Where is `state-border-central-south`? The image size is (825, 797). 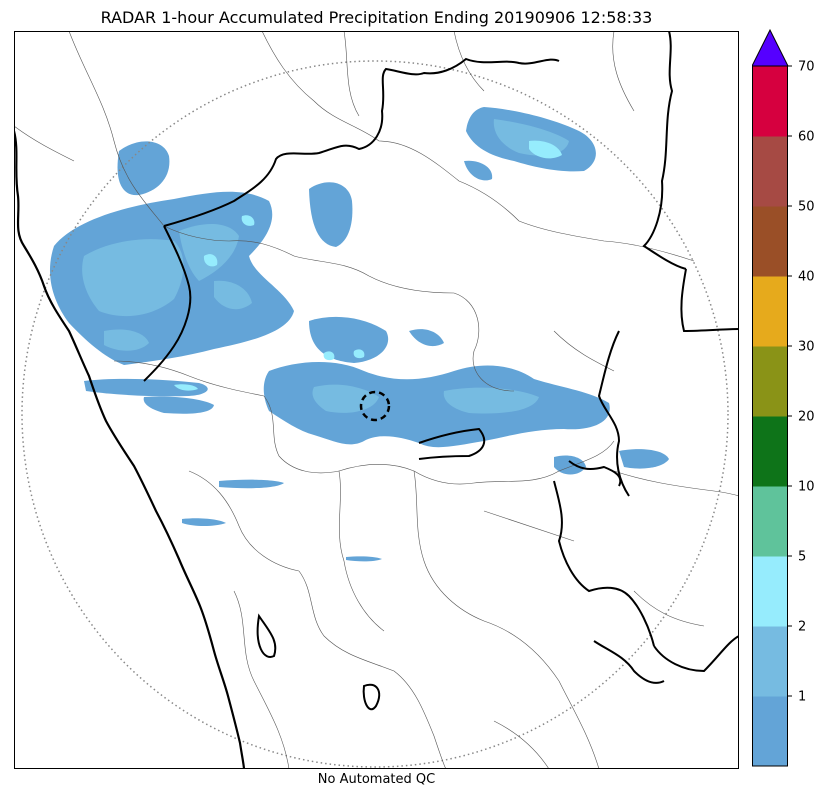 state-border-central-south is located at coordinates (452, 443).